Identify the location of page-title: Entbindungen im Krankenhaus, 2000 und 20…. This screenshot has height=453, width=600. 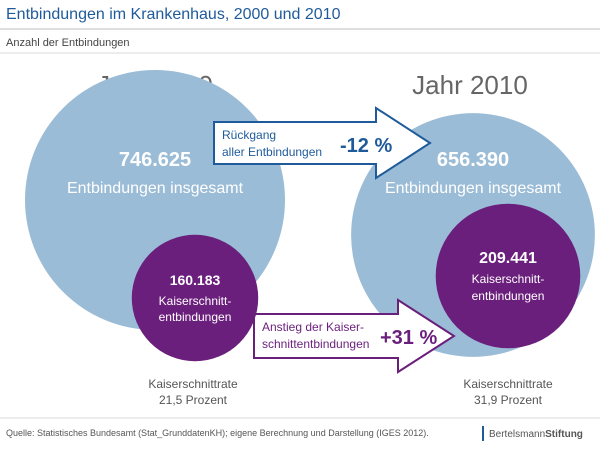
(173, 14).